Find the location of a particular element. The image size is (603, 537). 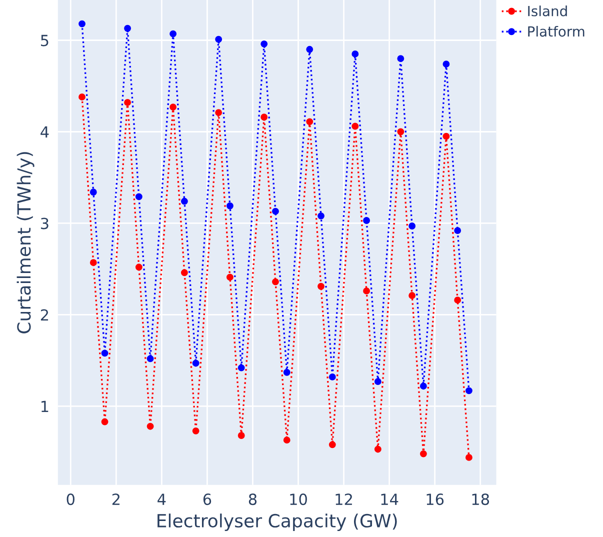

y-tick-label: 2 is located at coordinates (44, 315).